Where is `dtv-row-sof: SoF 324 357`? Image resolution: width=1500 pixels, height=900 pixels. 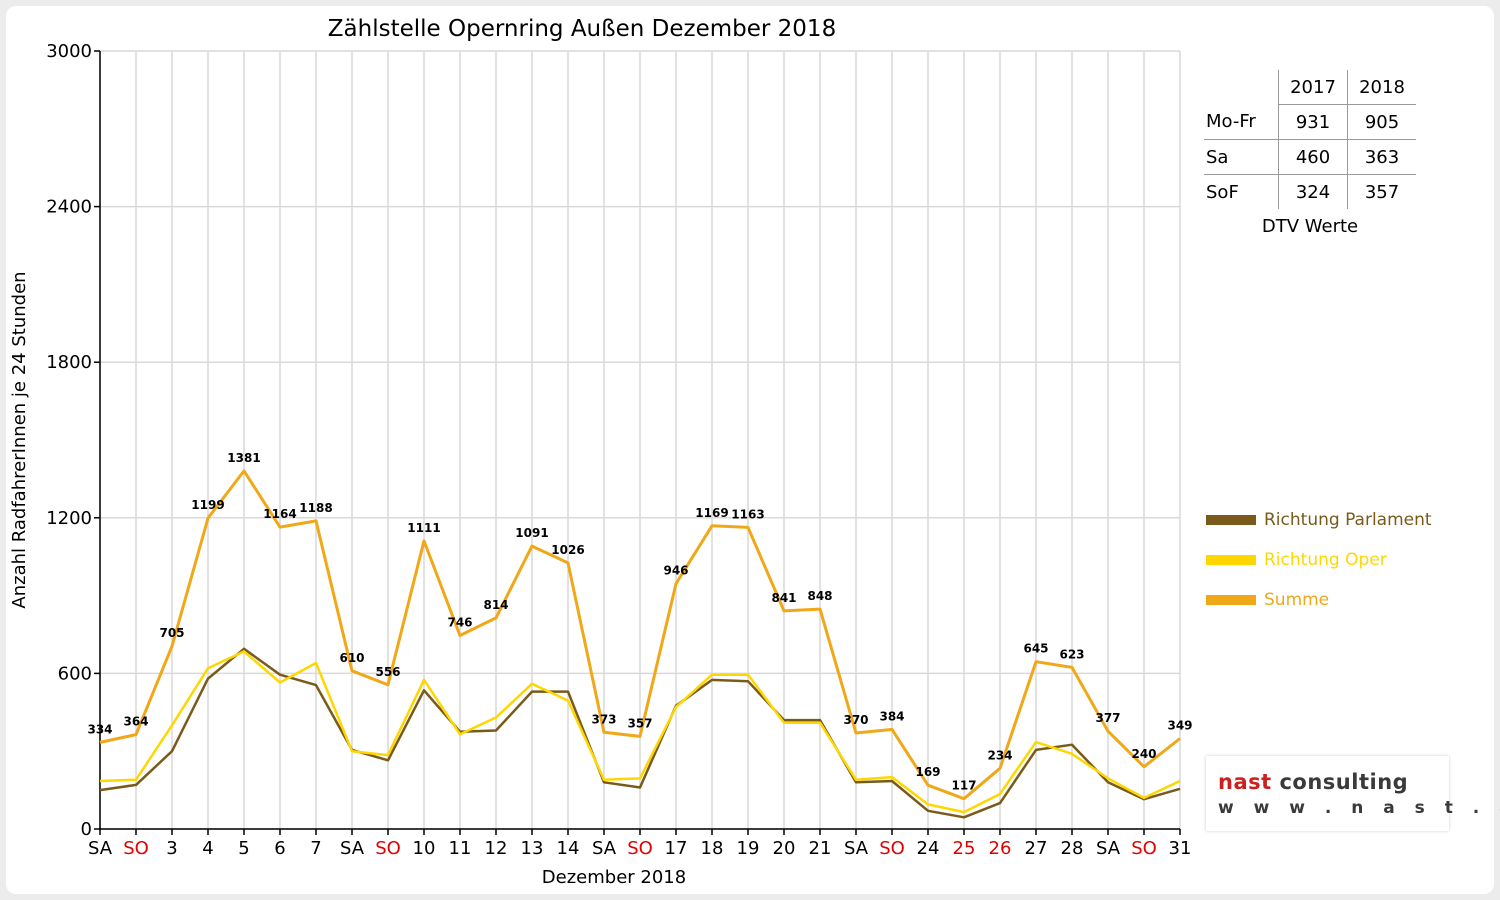 dtv-row-sof: SoF 324 357 is located at coordinates (1310, 191).